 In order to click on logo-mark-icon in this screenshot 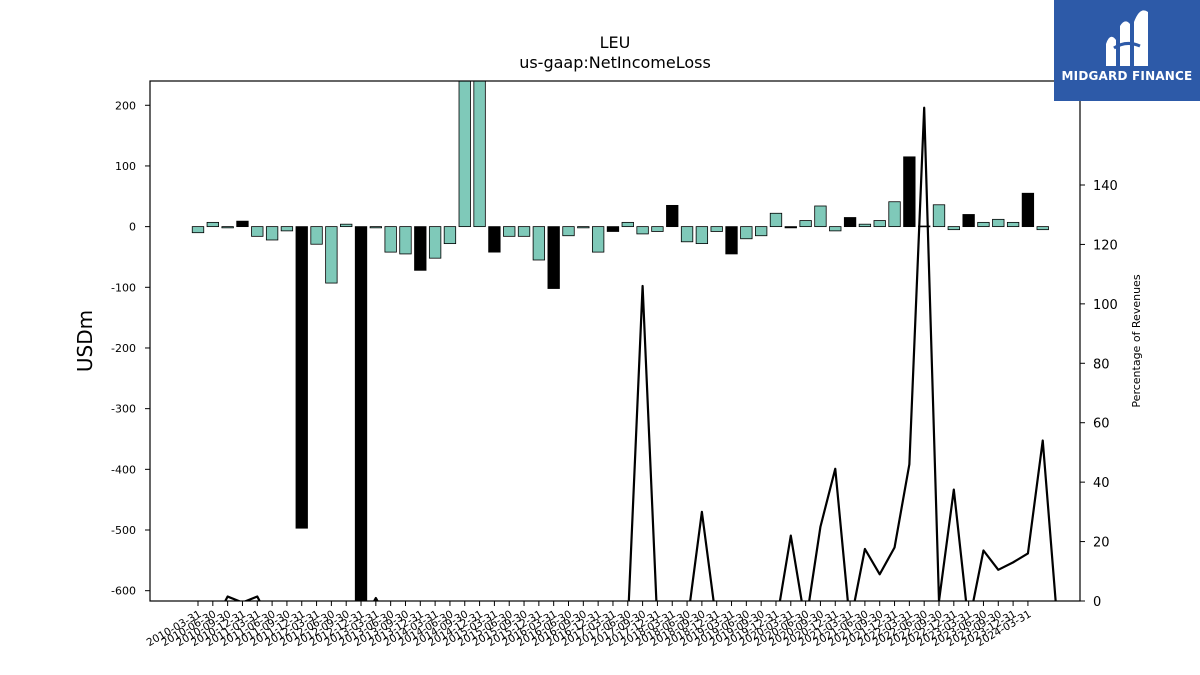, I will do `click(1127, 38)`.